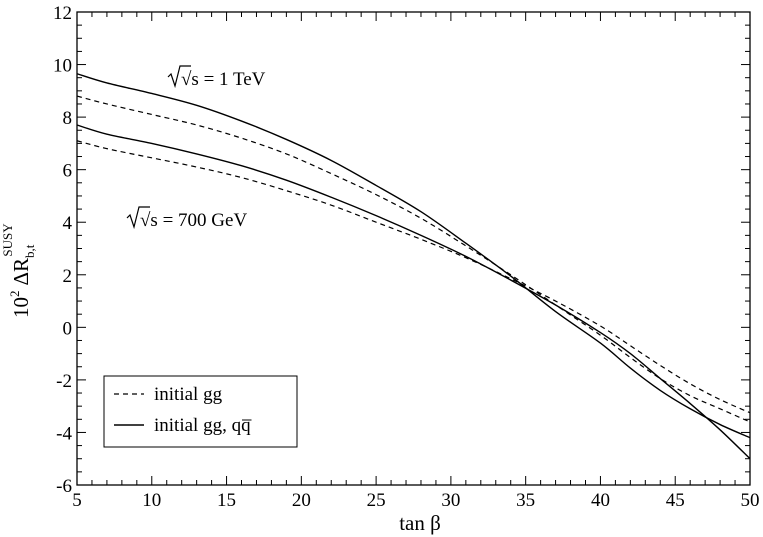  I want to click on annotation-700gev: √s = 700 GeV, so click(186, 218).